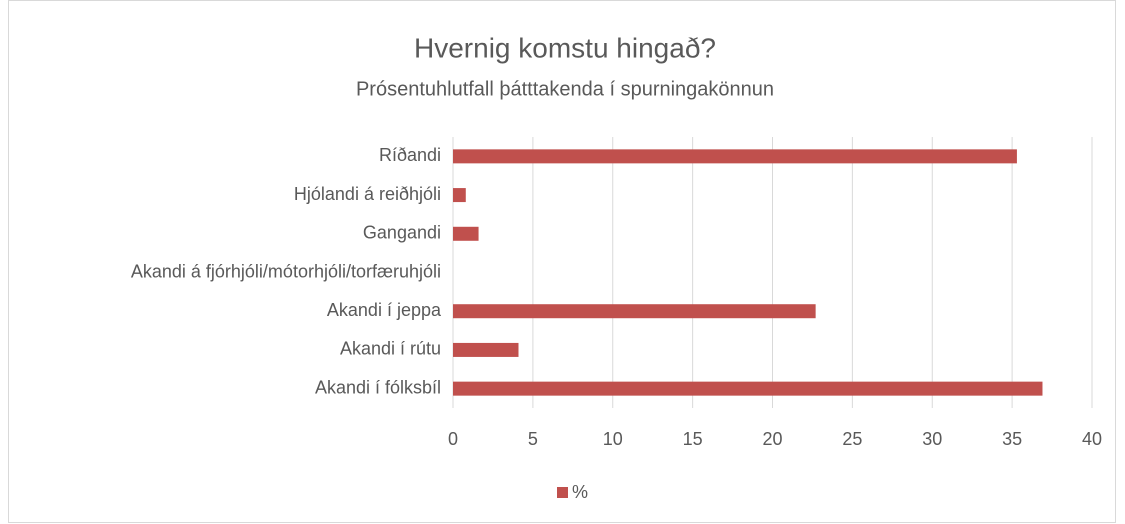  I want to click on x-tick-label: 35, so click(1012, 439).